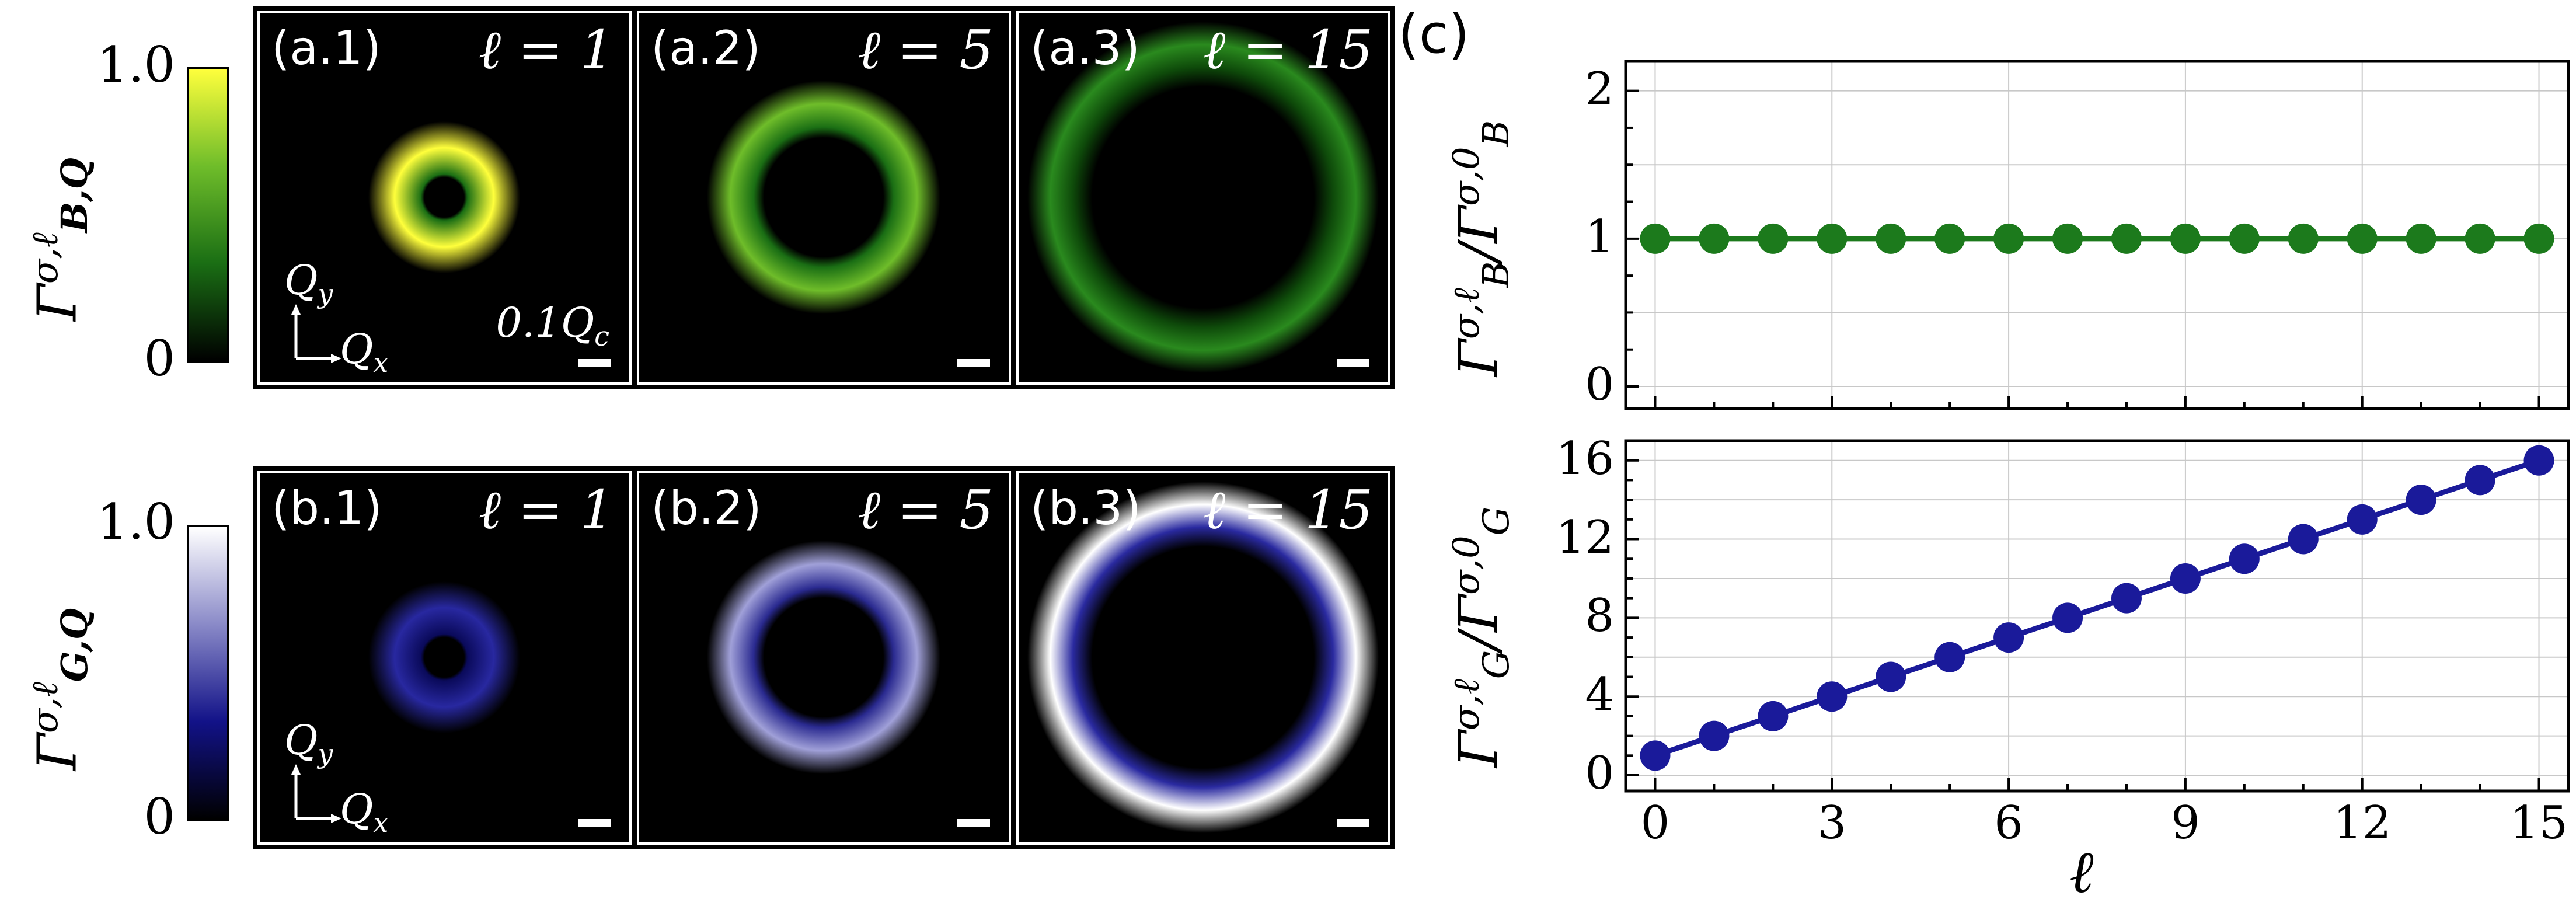  What do you see at coordinates (707, 508) in the screenshot?
I see `panel-label: (b.2)` at bounding box center [707, 508].